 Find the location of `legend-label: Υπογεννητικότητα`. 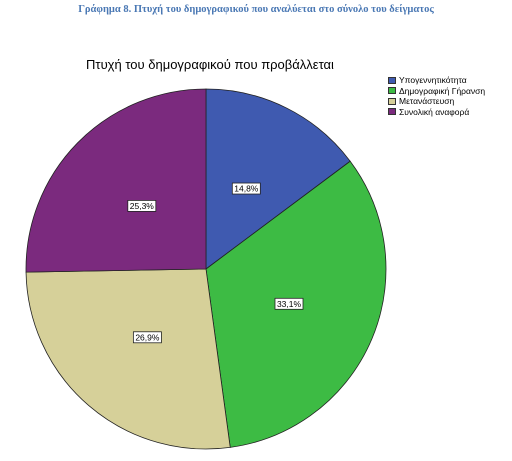

legend-label: Υπογεννητικότητα is located at coordinates (433, 80).